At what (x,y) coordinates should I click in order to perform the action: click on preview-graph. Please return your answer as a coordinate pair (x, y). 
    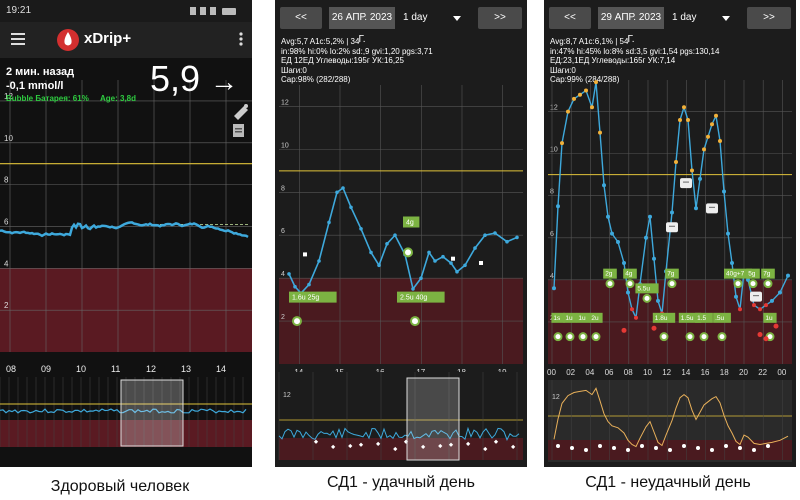
    Looking at the image, I should click on (126, 422).